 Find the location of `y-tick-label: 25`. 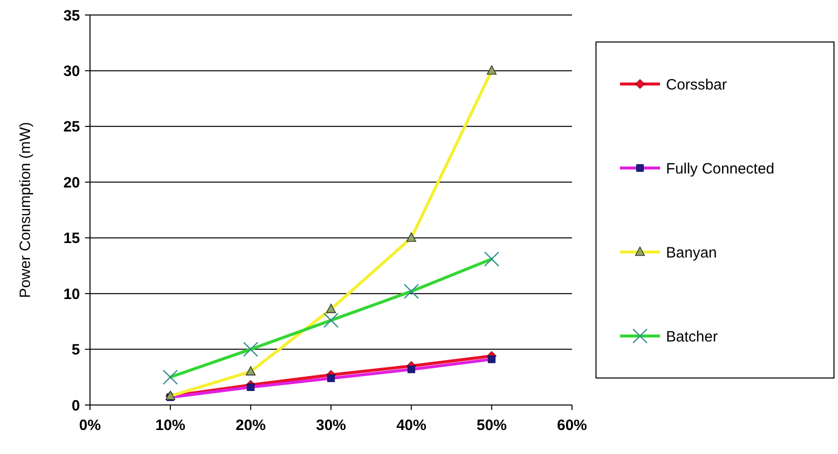

y-tick-label: 25 is located at coordinates (71, 127).